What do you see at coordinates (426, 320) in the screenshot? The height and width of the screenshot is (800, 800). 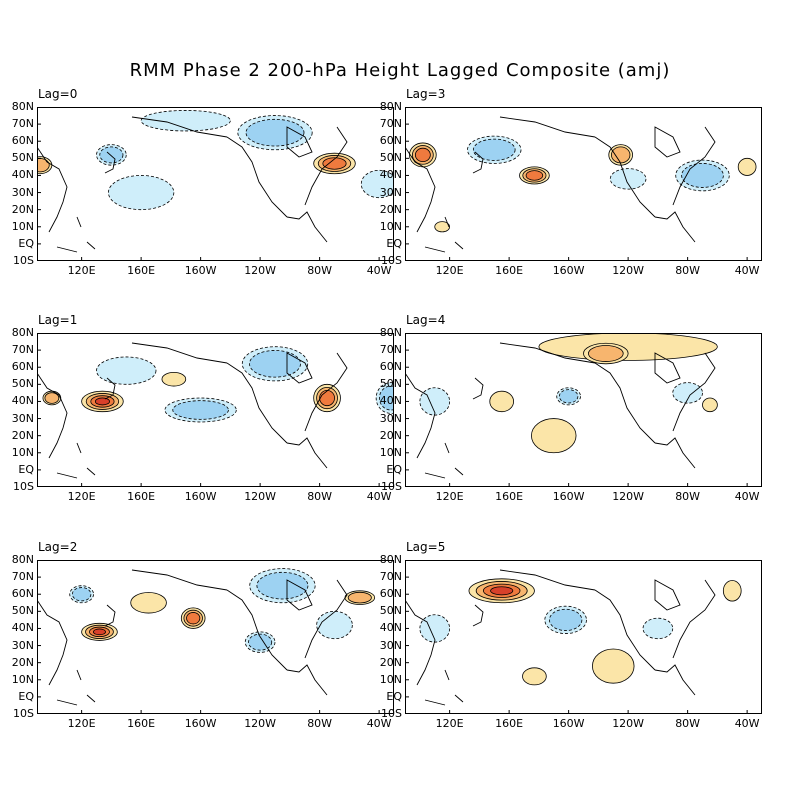 I see `lag-label: Lag=4` at bounding box center [426, 320].